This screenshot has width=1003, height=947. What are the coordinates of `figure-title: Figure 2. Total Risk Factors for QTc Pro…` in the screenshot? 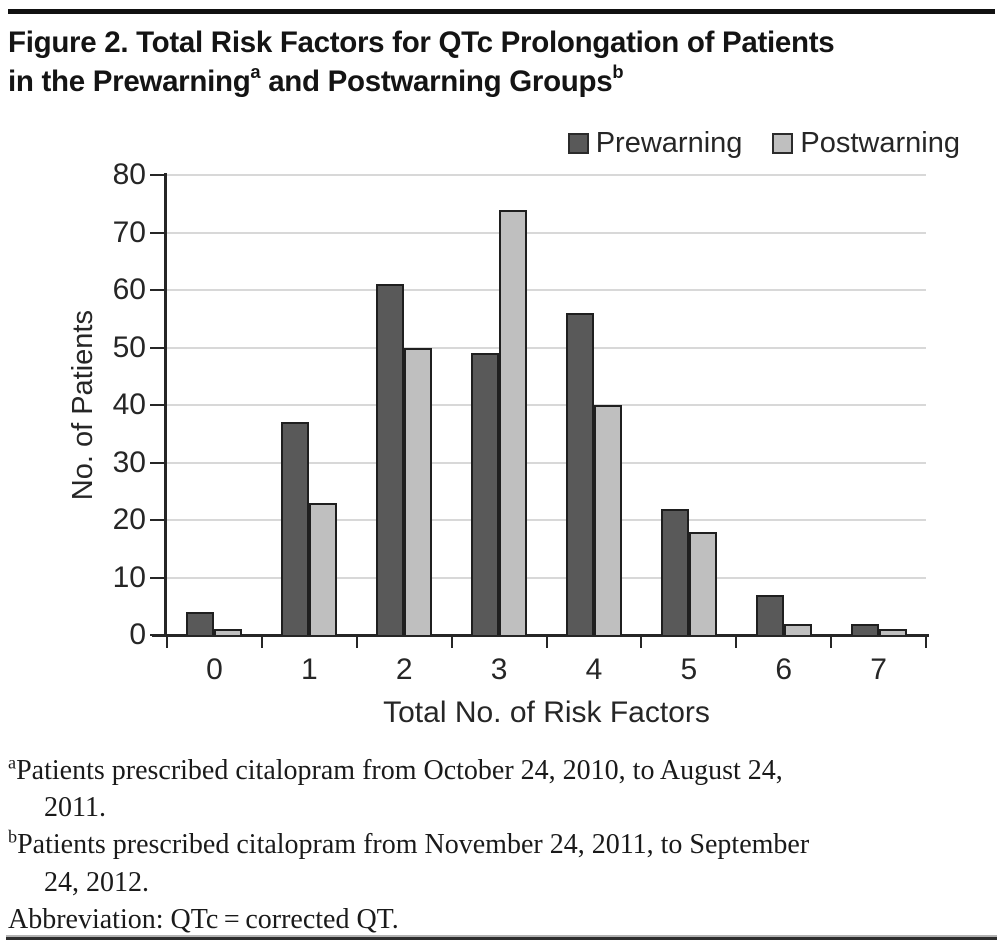 It's located at (502, 63).